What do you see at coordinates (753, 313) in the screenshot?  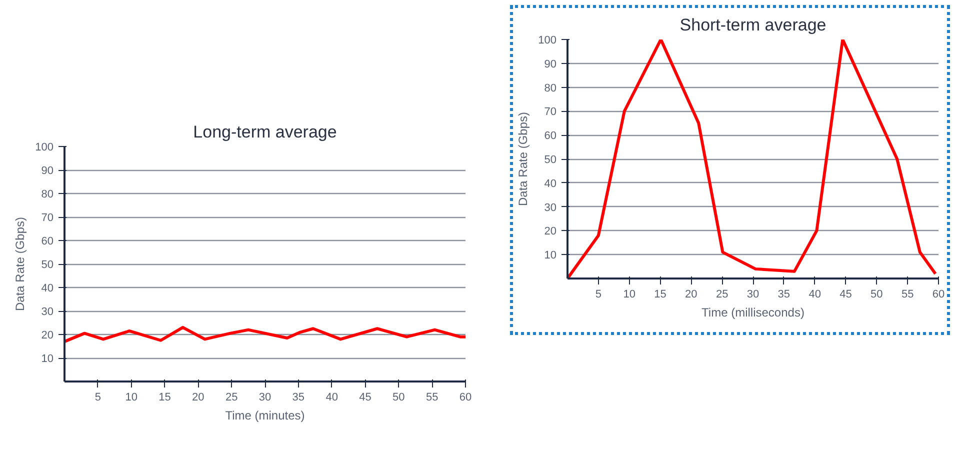 I see `x-axis-title: Time (milliseconds)` at bounding box center [753, 313].